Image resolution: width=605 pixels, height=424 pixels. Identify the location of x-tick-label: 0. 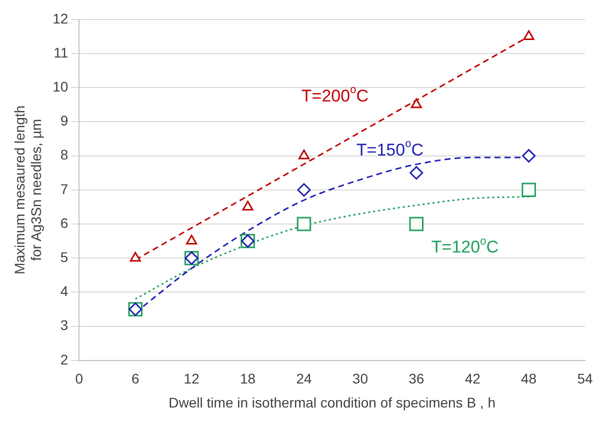
(79, 378).